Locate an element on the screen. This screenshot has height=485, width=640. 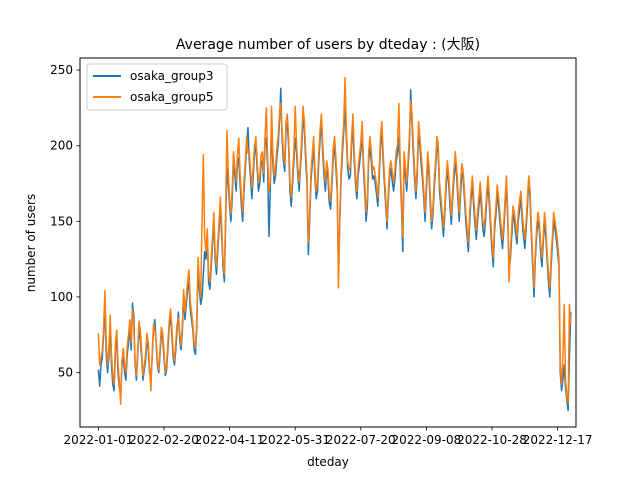
chart-title: Average number of users by dteday : (大阪) is located at coordinates (328, 45).